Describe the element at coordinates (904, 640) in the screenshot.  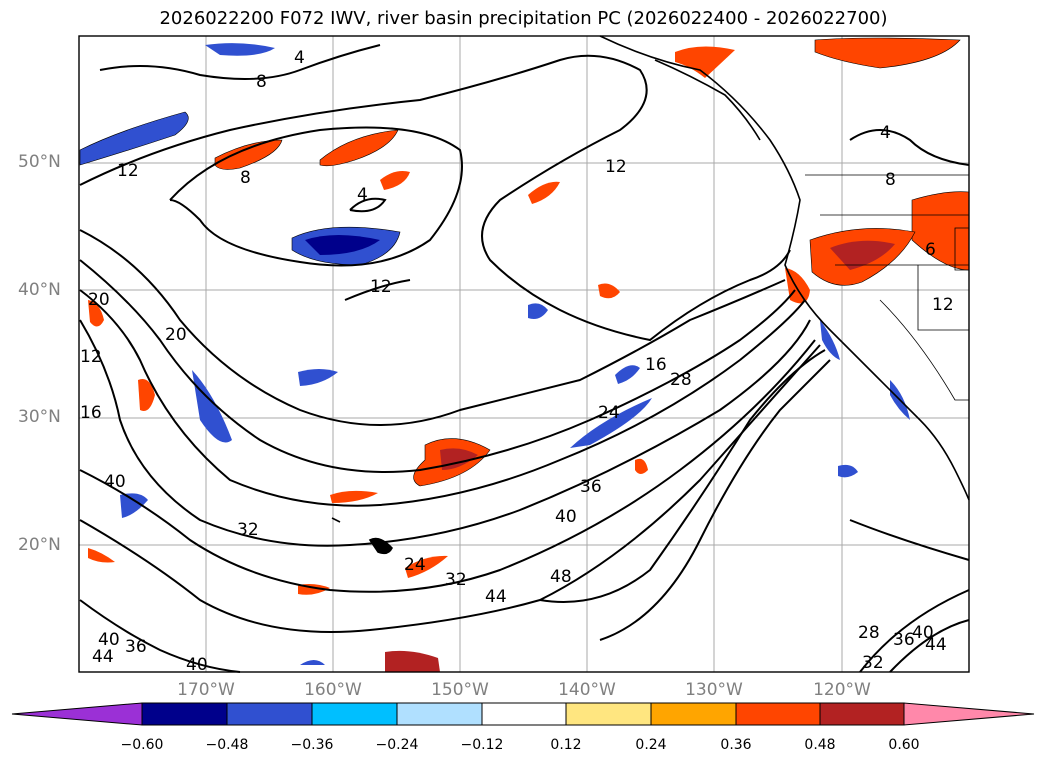
I see `contour-label: 36` at that location.